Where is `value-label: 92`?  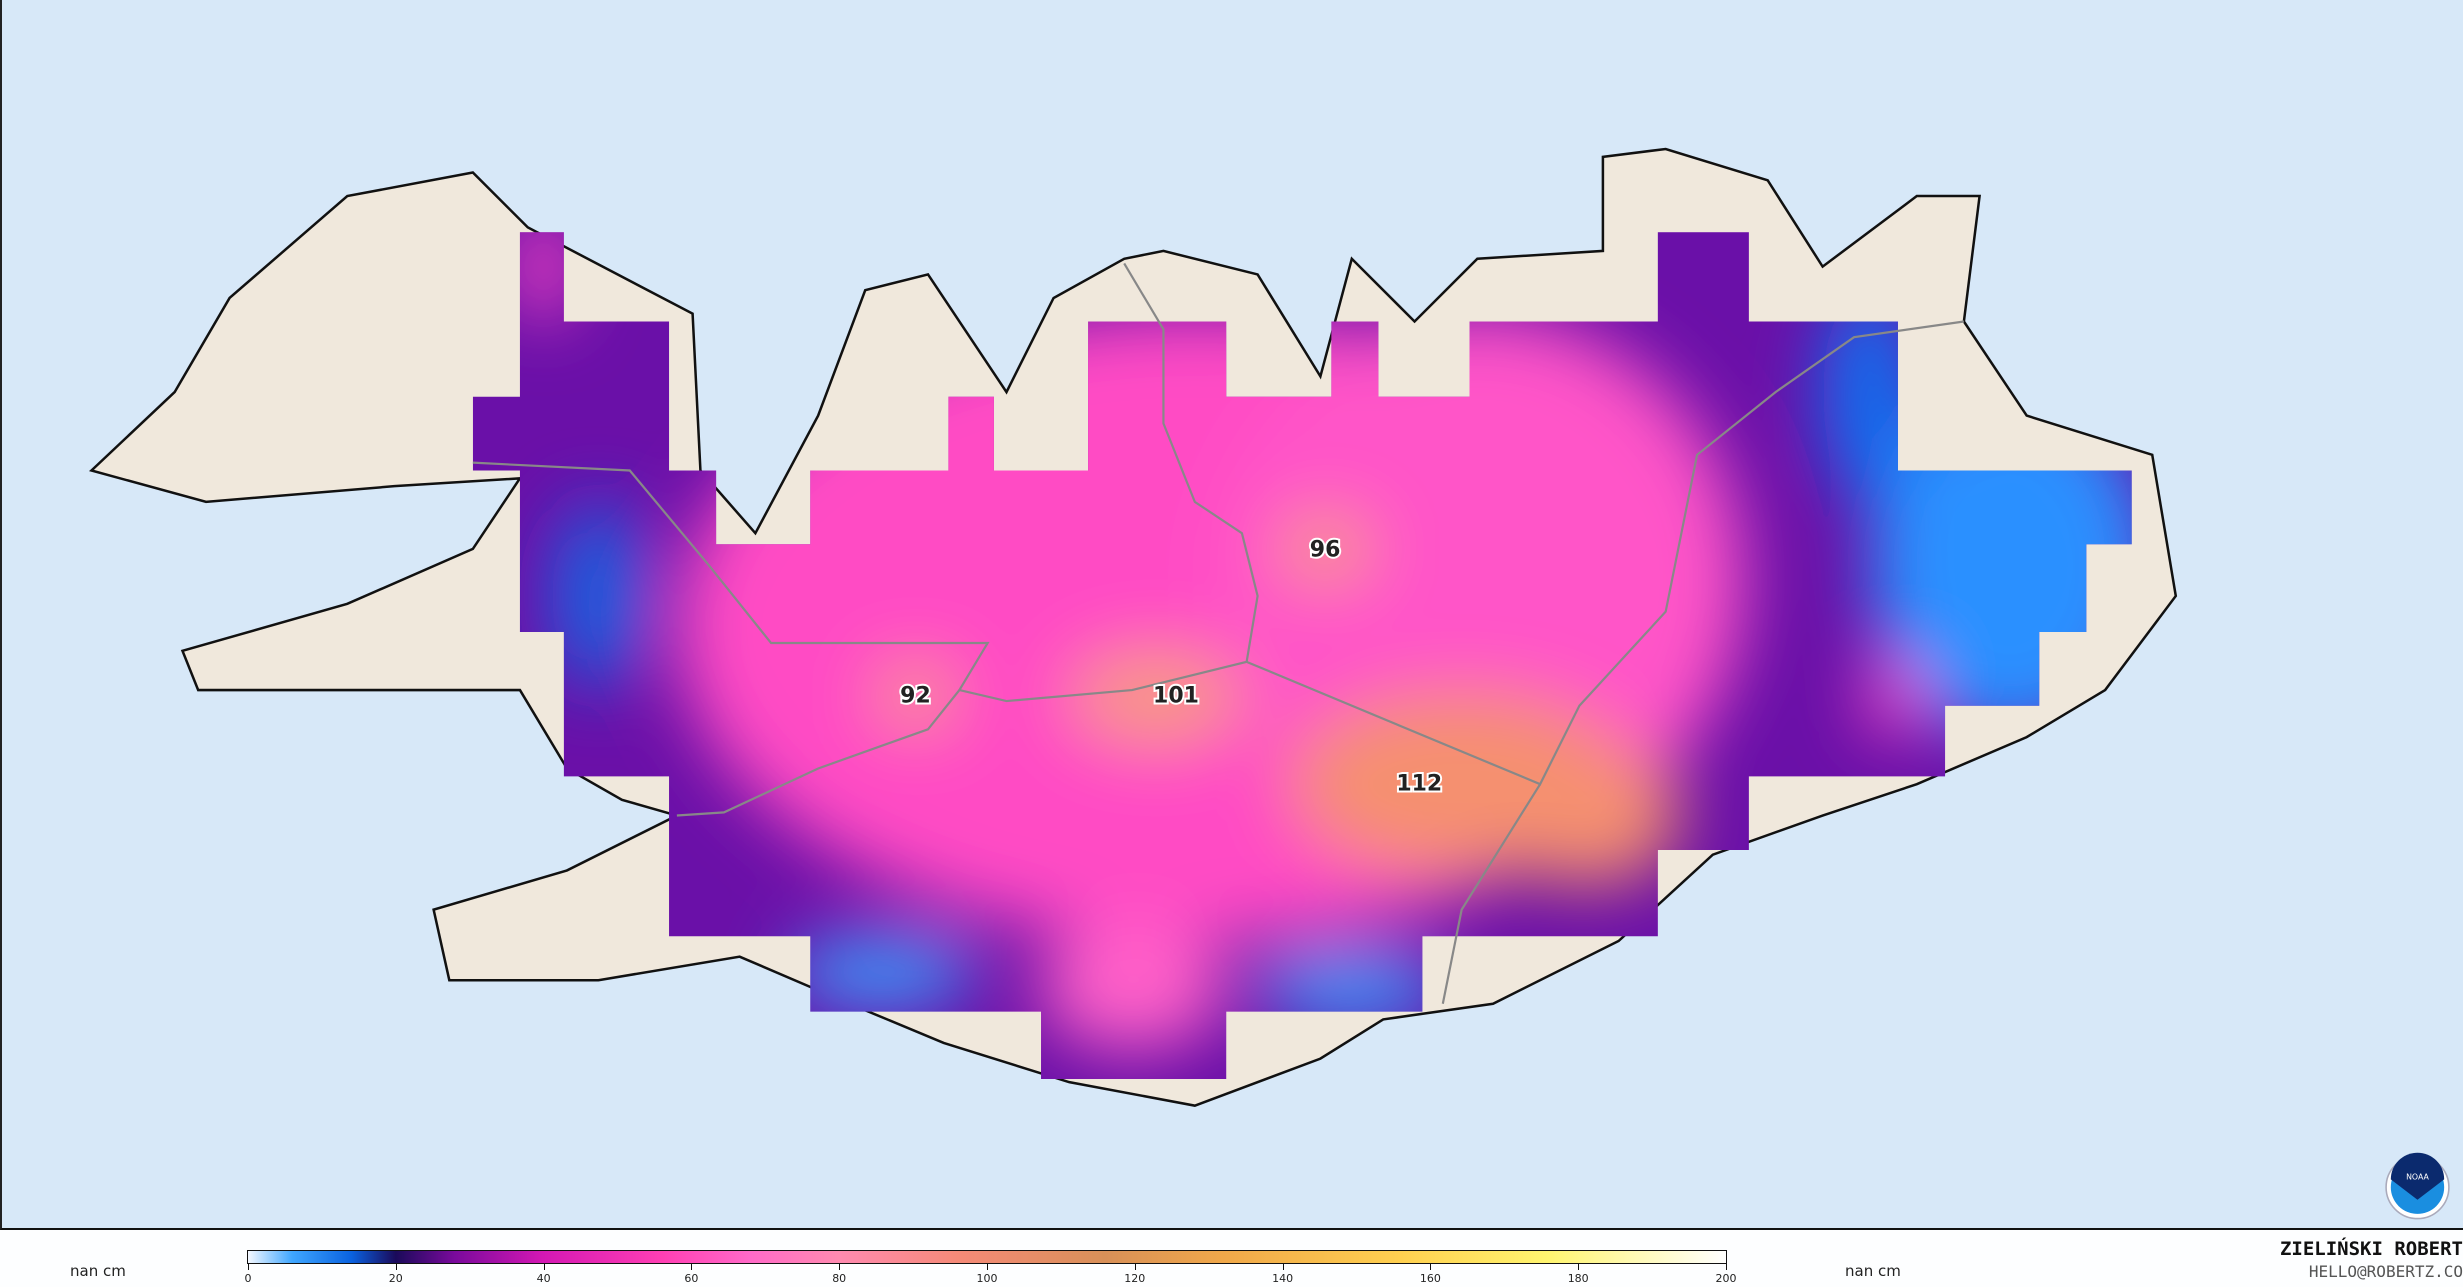 value-label: 92 is located at coordinates (915, 696).